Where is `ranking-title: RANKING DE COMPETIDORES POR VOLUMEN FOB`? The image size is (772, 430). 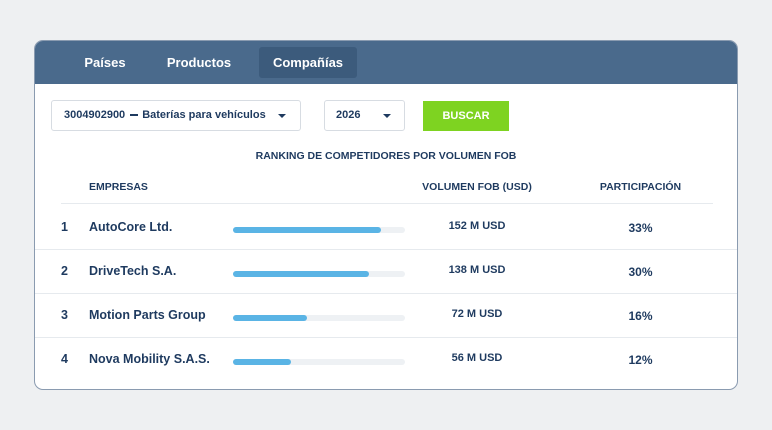
ranking-title: RANKING DE COMPETIDORES POR VOLUMEN FOB is located at coordinates (386, 156).